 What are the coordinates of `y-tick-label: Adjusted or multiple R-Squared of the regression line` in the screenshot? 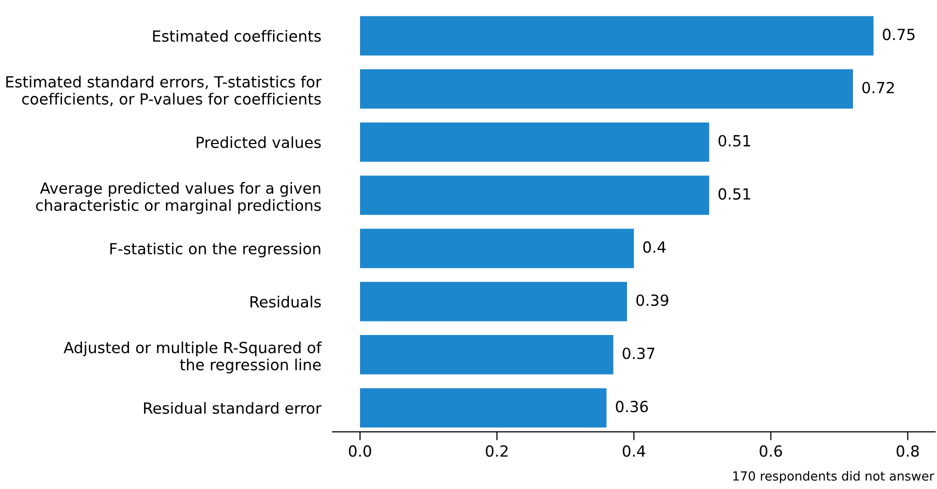 It's located at (193, 358).